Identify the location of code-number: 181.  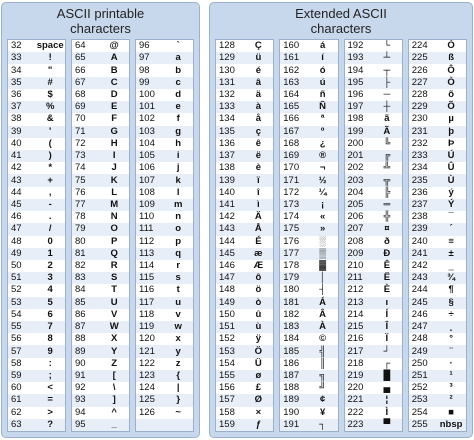
(291, 302).